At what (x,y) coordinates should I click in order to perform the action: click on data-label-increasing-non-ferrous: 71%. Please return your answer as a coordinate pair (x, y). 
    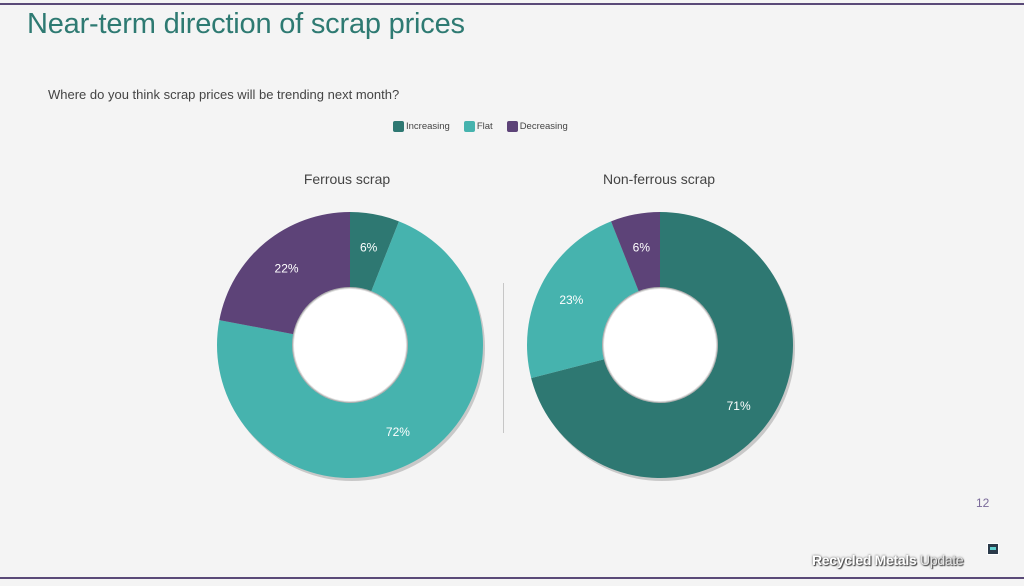
    Looking at the image, I should click on (739, 406).